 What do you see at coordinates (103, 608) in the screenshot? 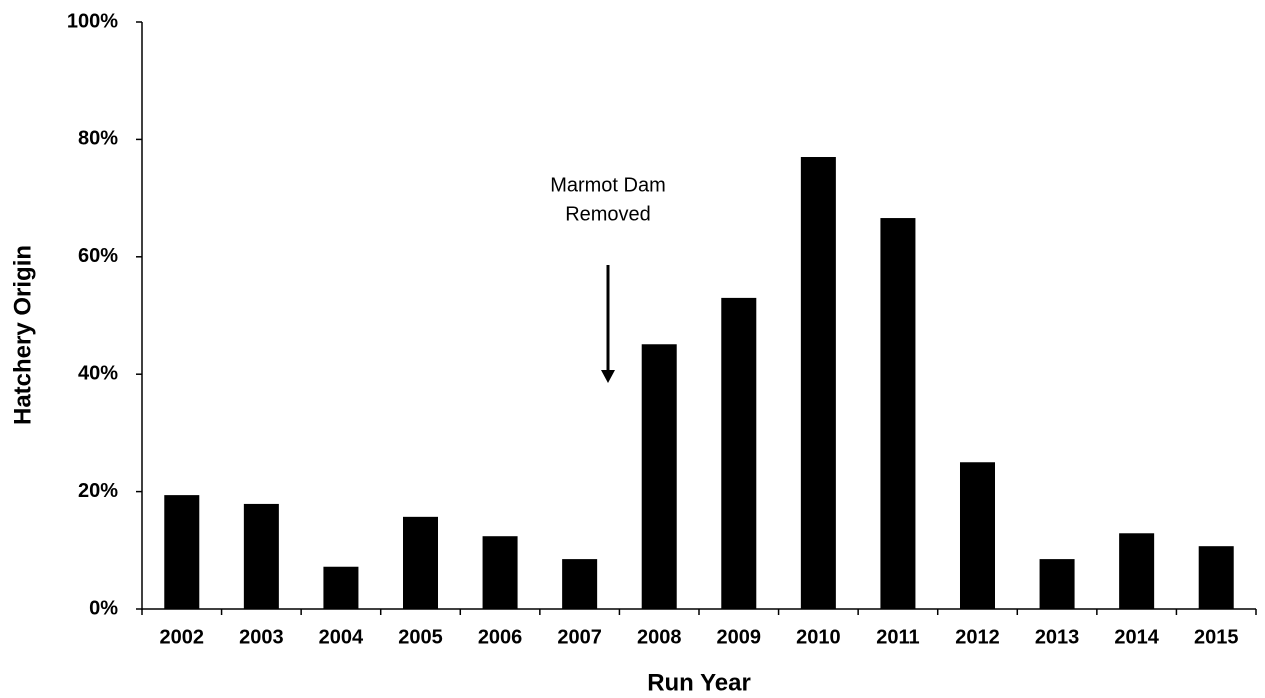
I see `y-tick-label: 0%` at bounding box center [103, 608].